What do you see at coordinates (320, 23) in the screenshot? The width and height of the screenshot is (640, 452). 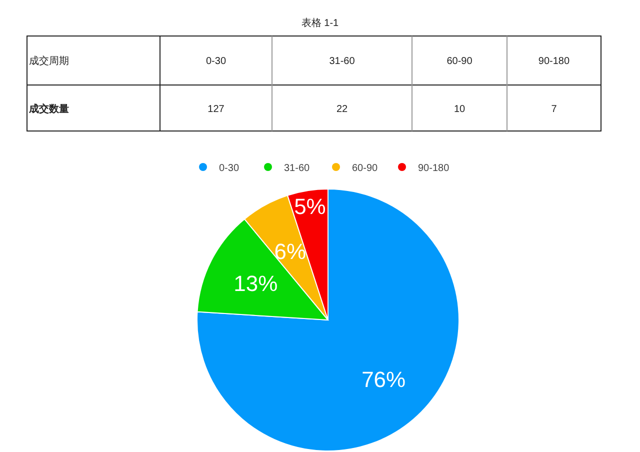 I see `chart-title: 表格 1-1` at bounding box center [320, 23].